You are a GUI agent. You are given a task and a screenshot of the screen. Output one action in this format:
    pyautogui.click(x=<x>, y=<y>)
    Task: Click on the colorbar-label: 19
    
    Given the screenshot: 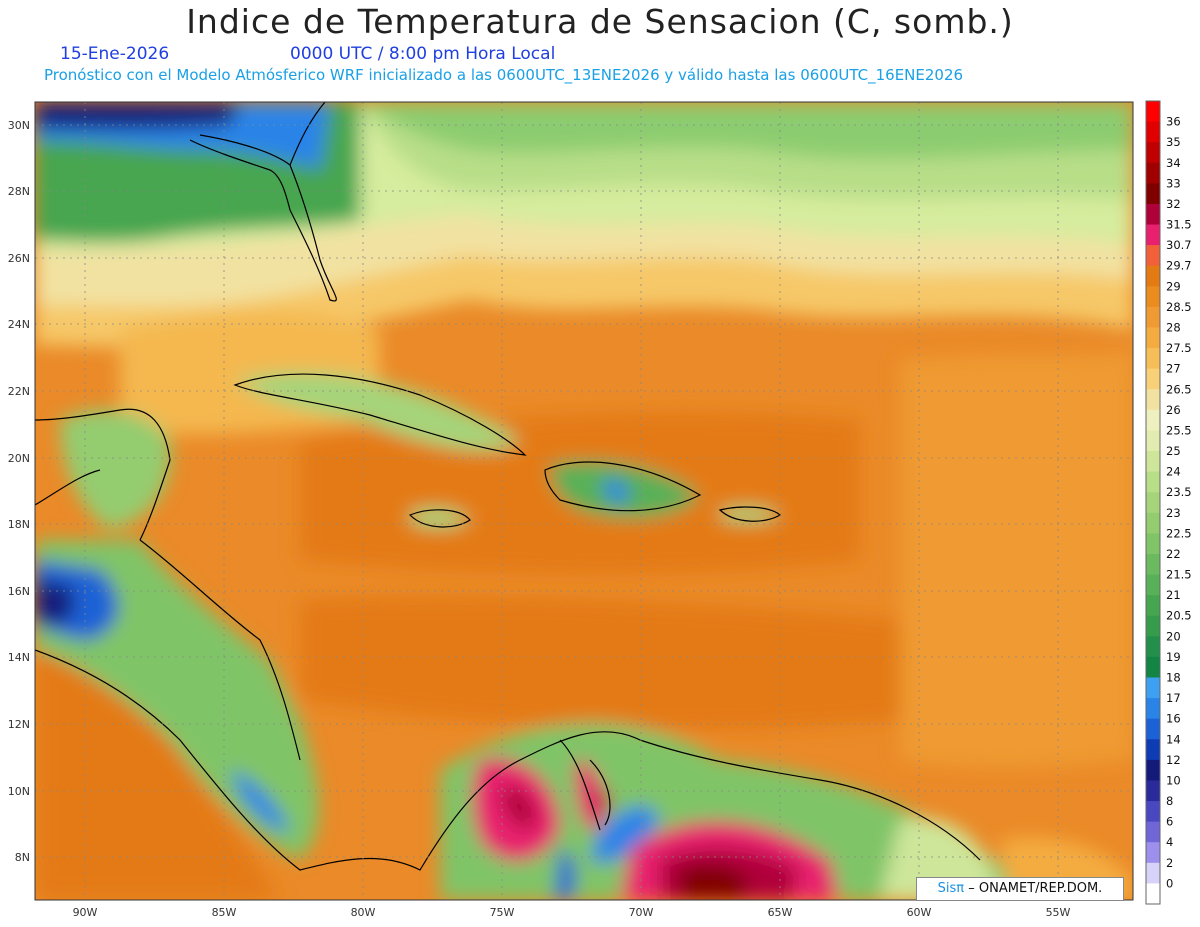 What is the action you would take?
    pyautogui.click(x=1173, y=657)
    